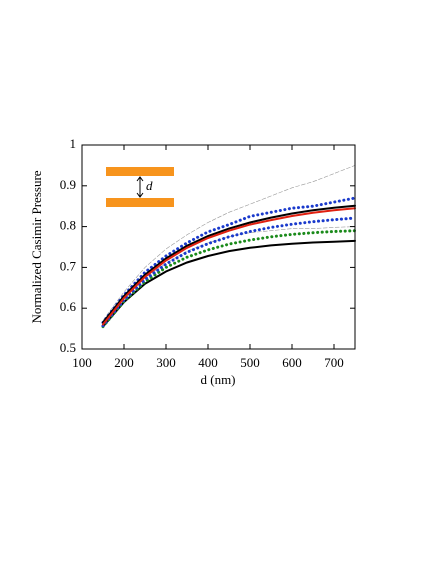  I want to click on x-tick-label: 300, so click(166, 362).